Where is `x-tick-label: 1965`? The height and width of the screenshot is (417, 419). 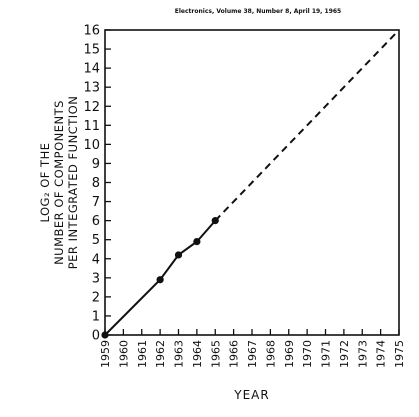
x-tick-label: 1965 is located at coordinates (215, 354).